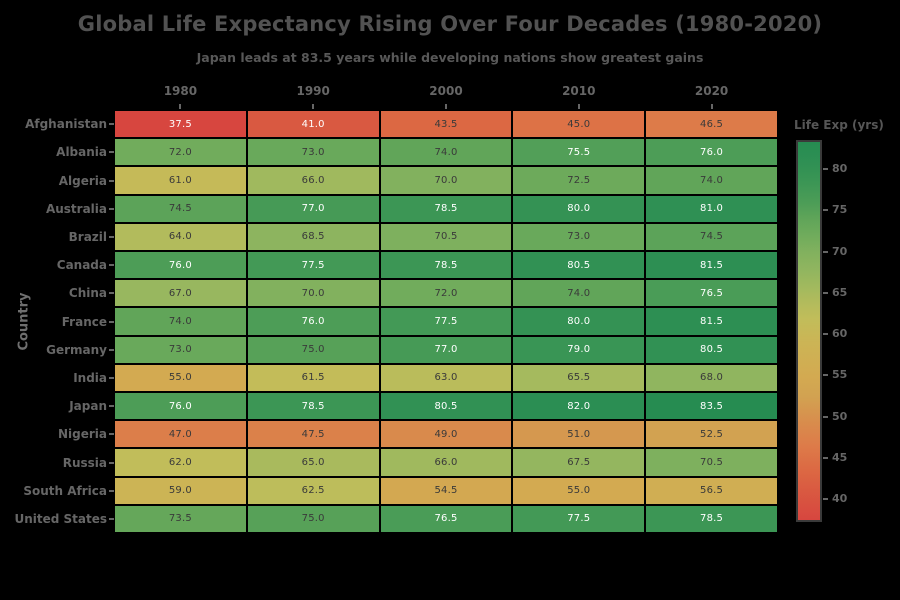  I want to click on heatmap-cell: 73.5, so click(180, 518).